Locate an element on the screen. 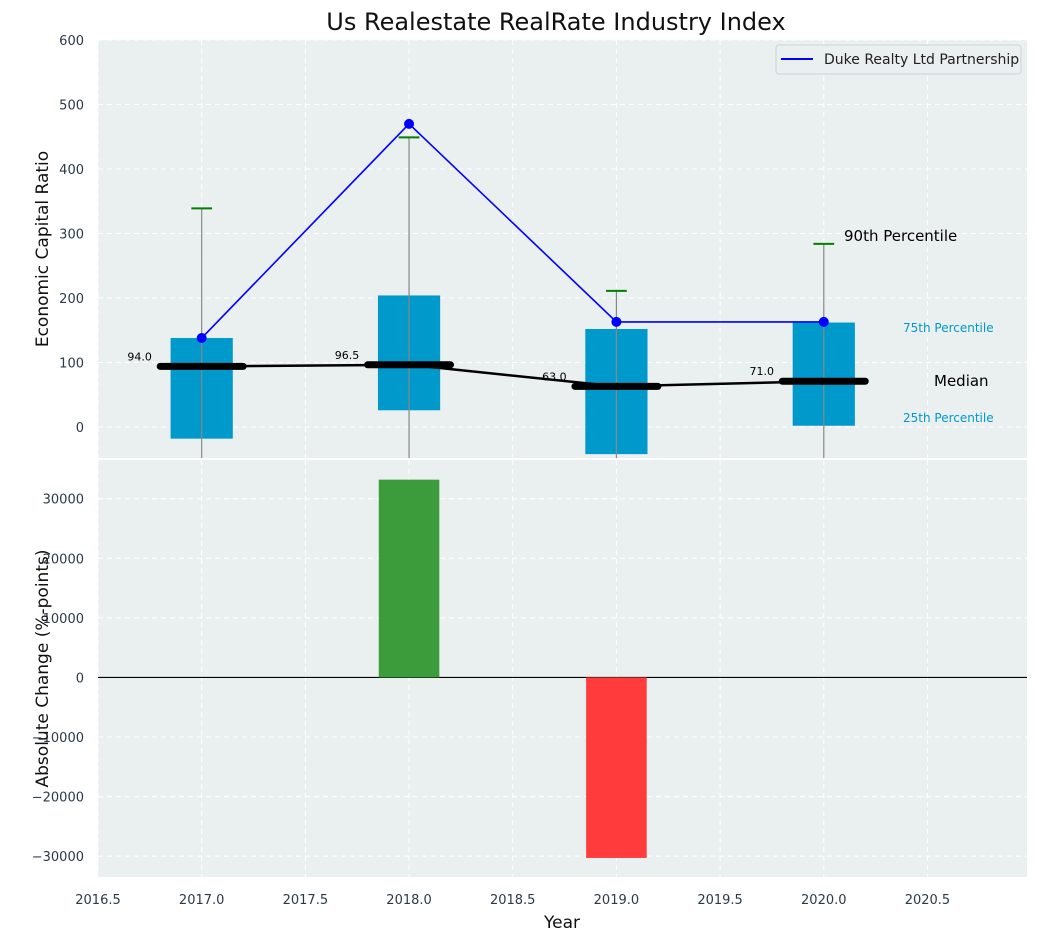  bottom-y-tick-label: 30000 is located at coordinates (63, 500).